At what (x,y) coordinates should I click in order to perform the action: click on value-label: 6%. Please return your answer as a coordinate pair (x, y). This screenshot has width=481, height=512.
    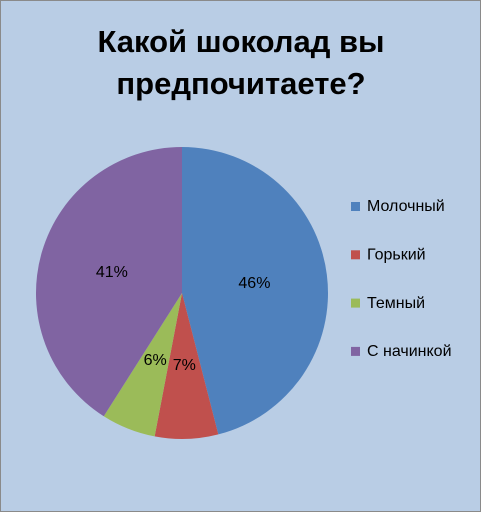
    Looking at the image, I should click on (155, 360).